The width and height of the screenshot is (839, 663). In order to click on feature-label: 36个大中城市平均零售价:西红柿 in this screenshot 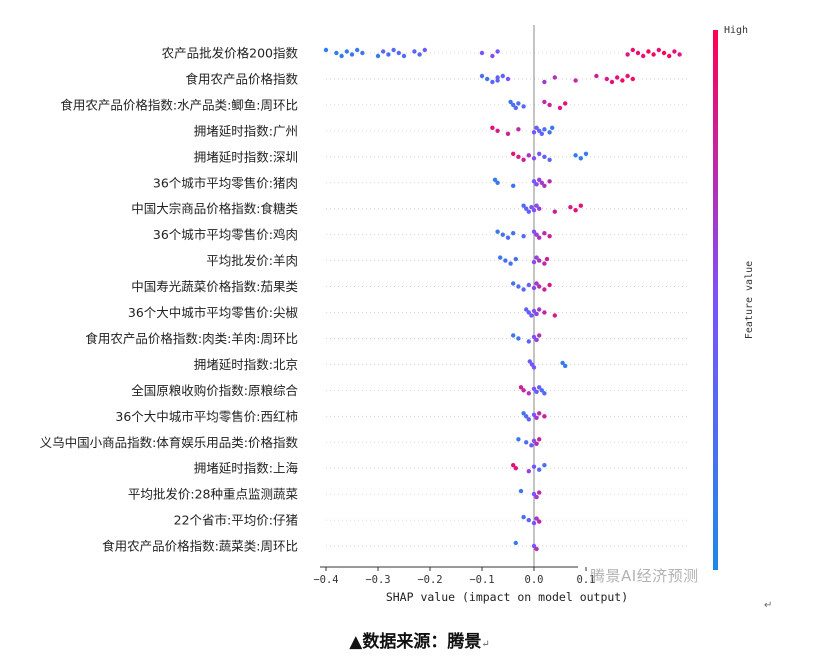, I will do `click(206, 416)`.